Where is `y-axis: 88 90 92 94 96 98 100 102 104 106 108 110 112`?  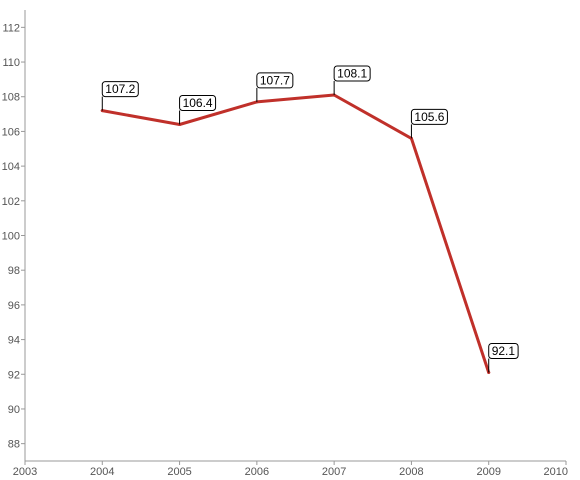 y-axis: 88 90 92 94 96 98 100 102 104 106 108 110 112 is located at coordinates (14, 235).